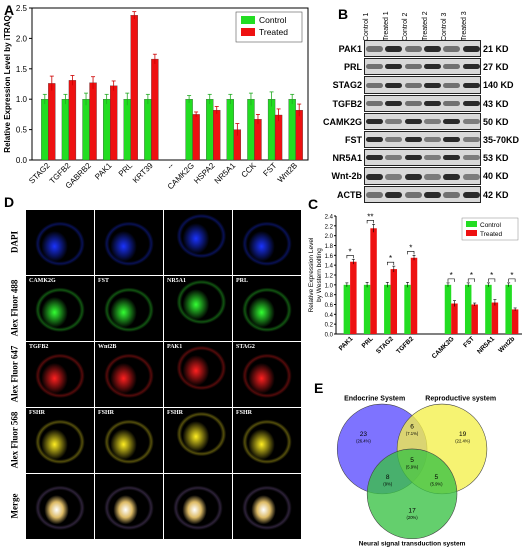 The image size is (526, 550). I want to click on microscopy-cell-label: FSHR, so click(175, 413).